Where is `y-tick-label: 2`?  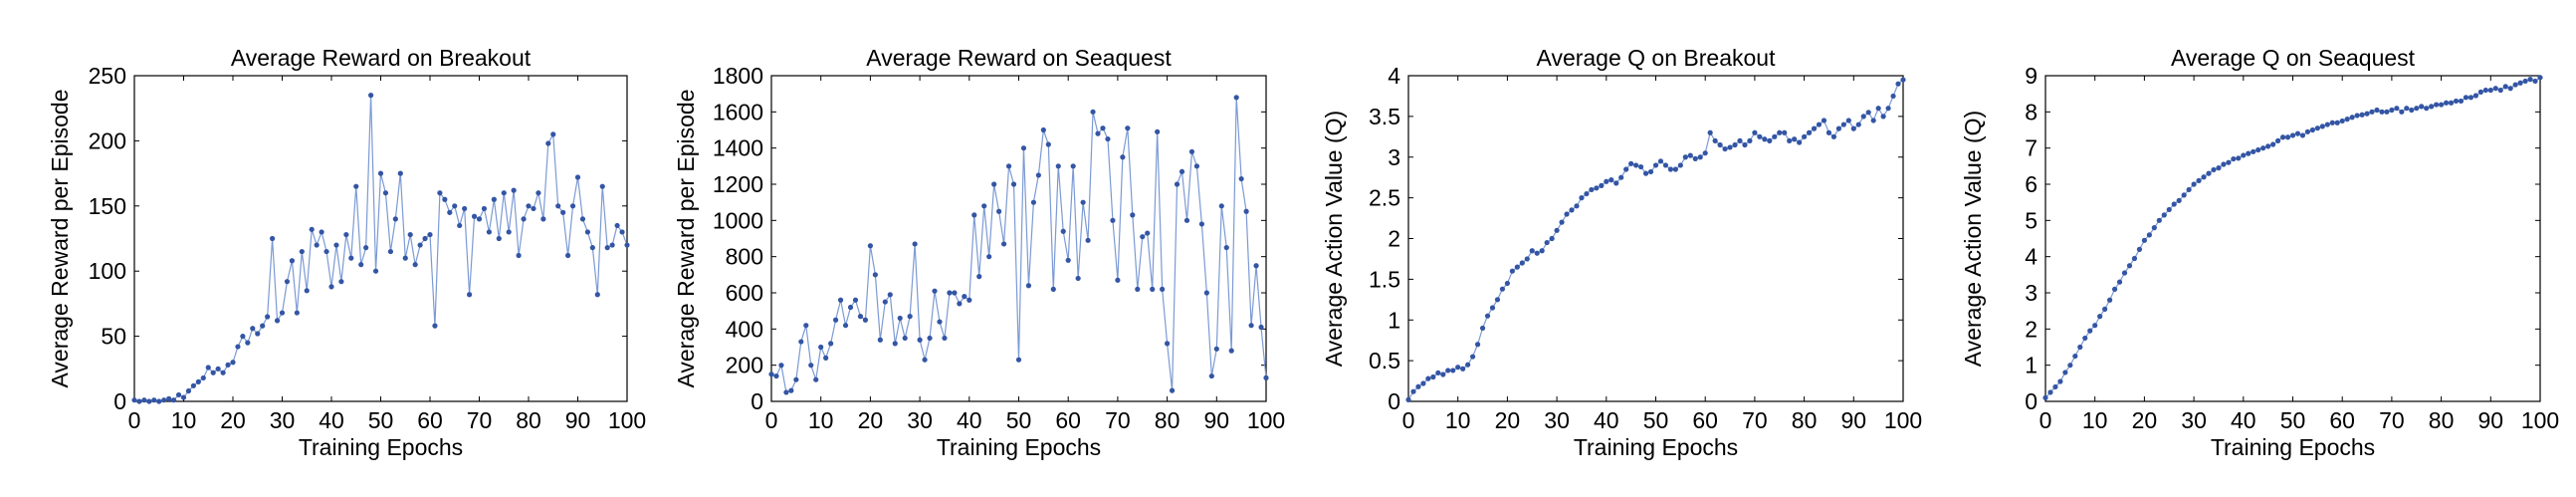
y-tick-label: 2 is located at coordinates (2031, 329).